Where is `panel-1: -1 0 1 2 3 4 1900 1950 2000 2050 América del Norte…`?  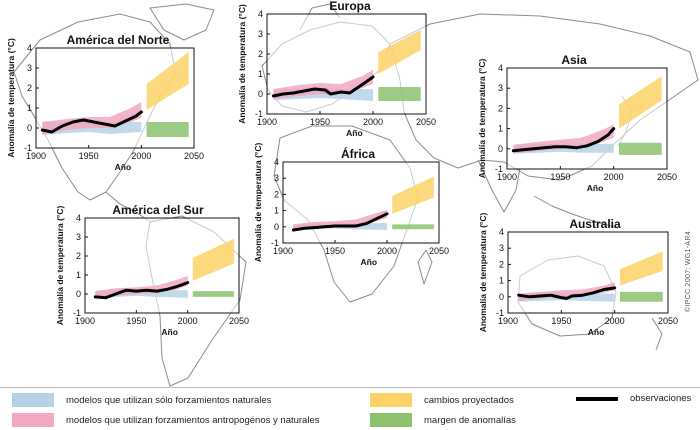 panel-1: -1 0 1 2 3 4 1900 1950 2000 2050 América del Norte… is located at coordinates (105, 102).